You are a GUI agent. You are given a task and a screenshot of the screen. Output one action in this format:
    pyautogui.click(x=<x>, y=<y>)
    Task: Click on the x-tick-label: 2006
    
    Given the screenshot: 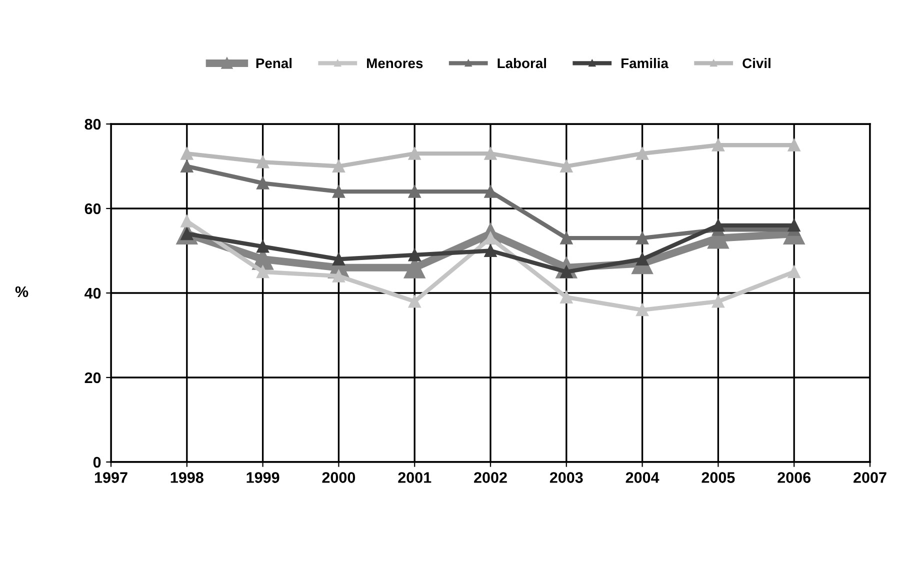 What is the action you would take?
    pyautogui.click(x=794, y=477)
    